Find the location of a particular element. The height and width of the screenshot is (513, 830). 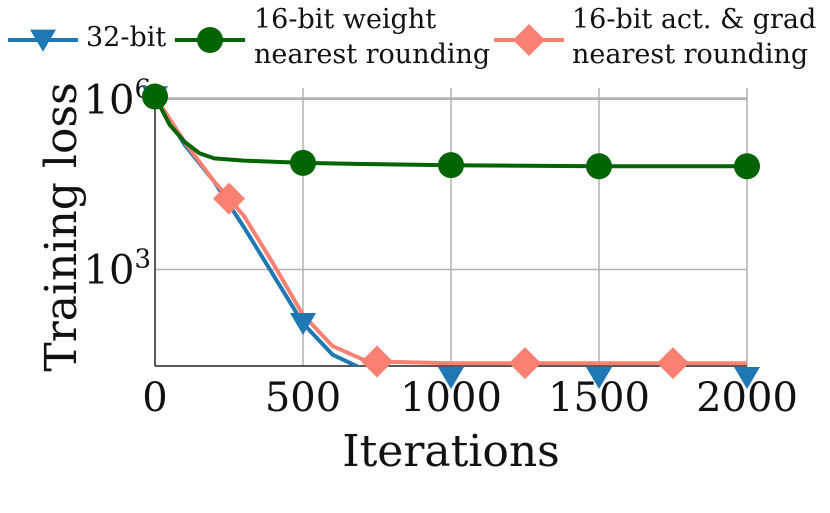

legend-item: 16-bit weight nearest rounding is located at coordinates (332, 37).